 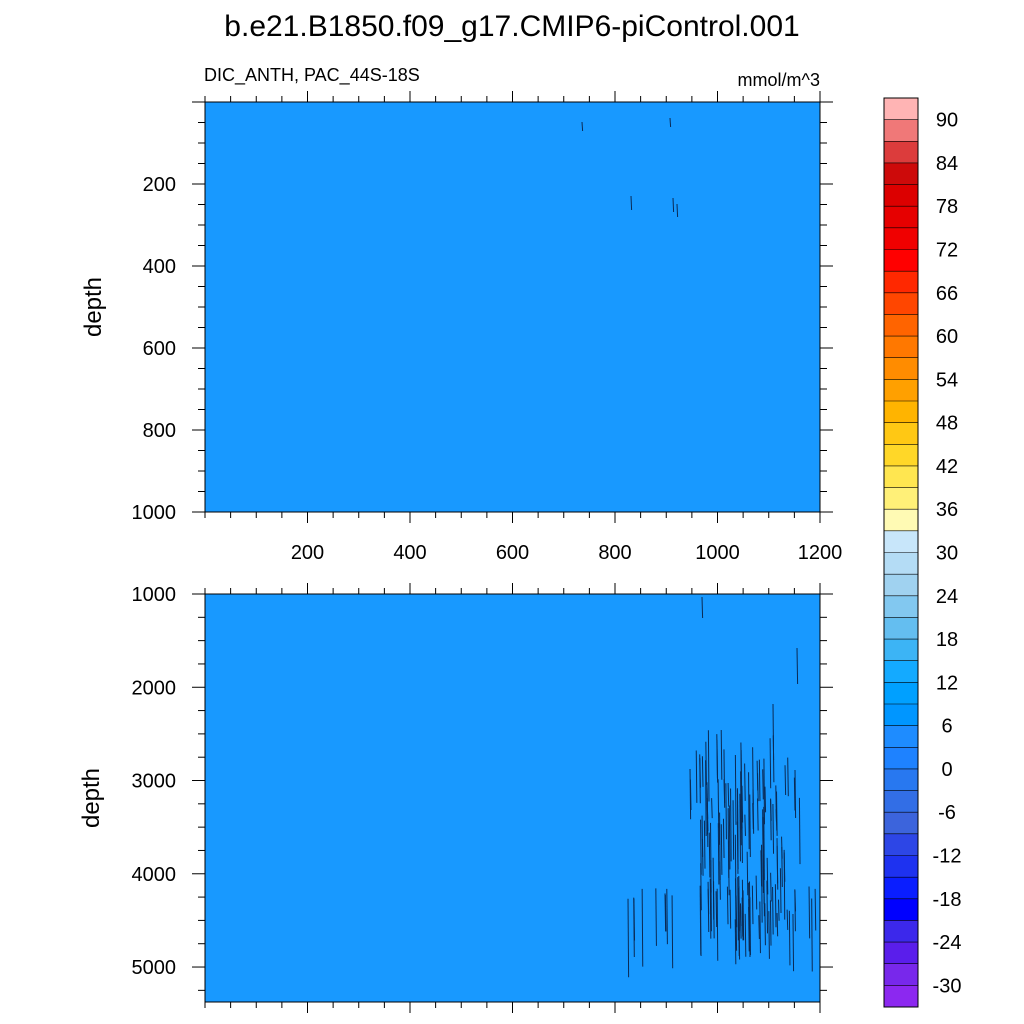 I want to click on colorbar-label: -24, so click(x=947, y=943).